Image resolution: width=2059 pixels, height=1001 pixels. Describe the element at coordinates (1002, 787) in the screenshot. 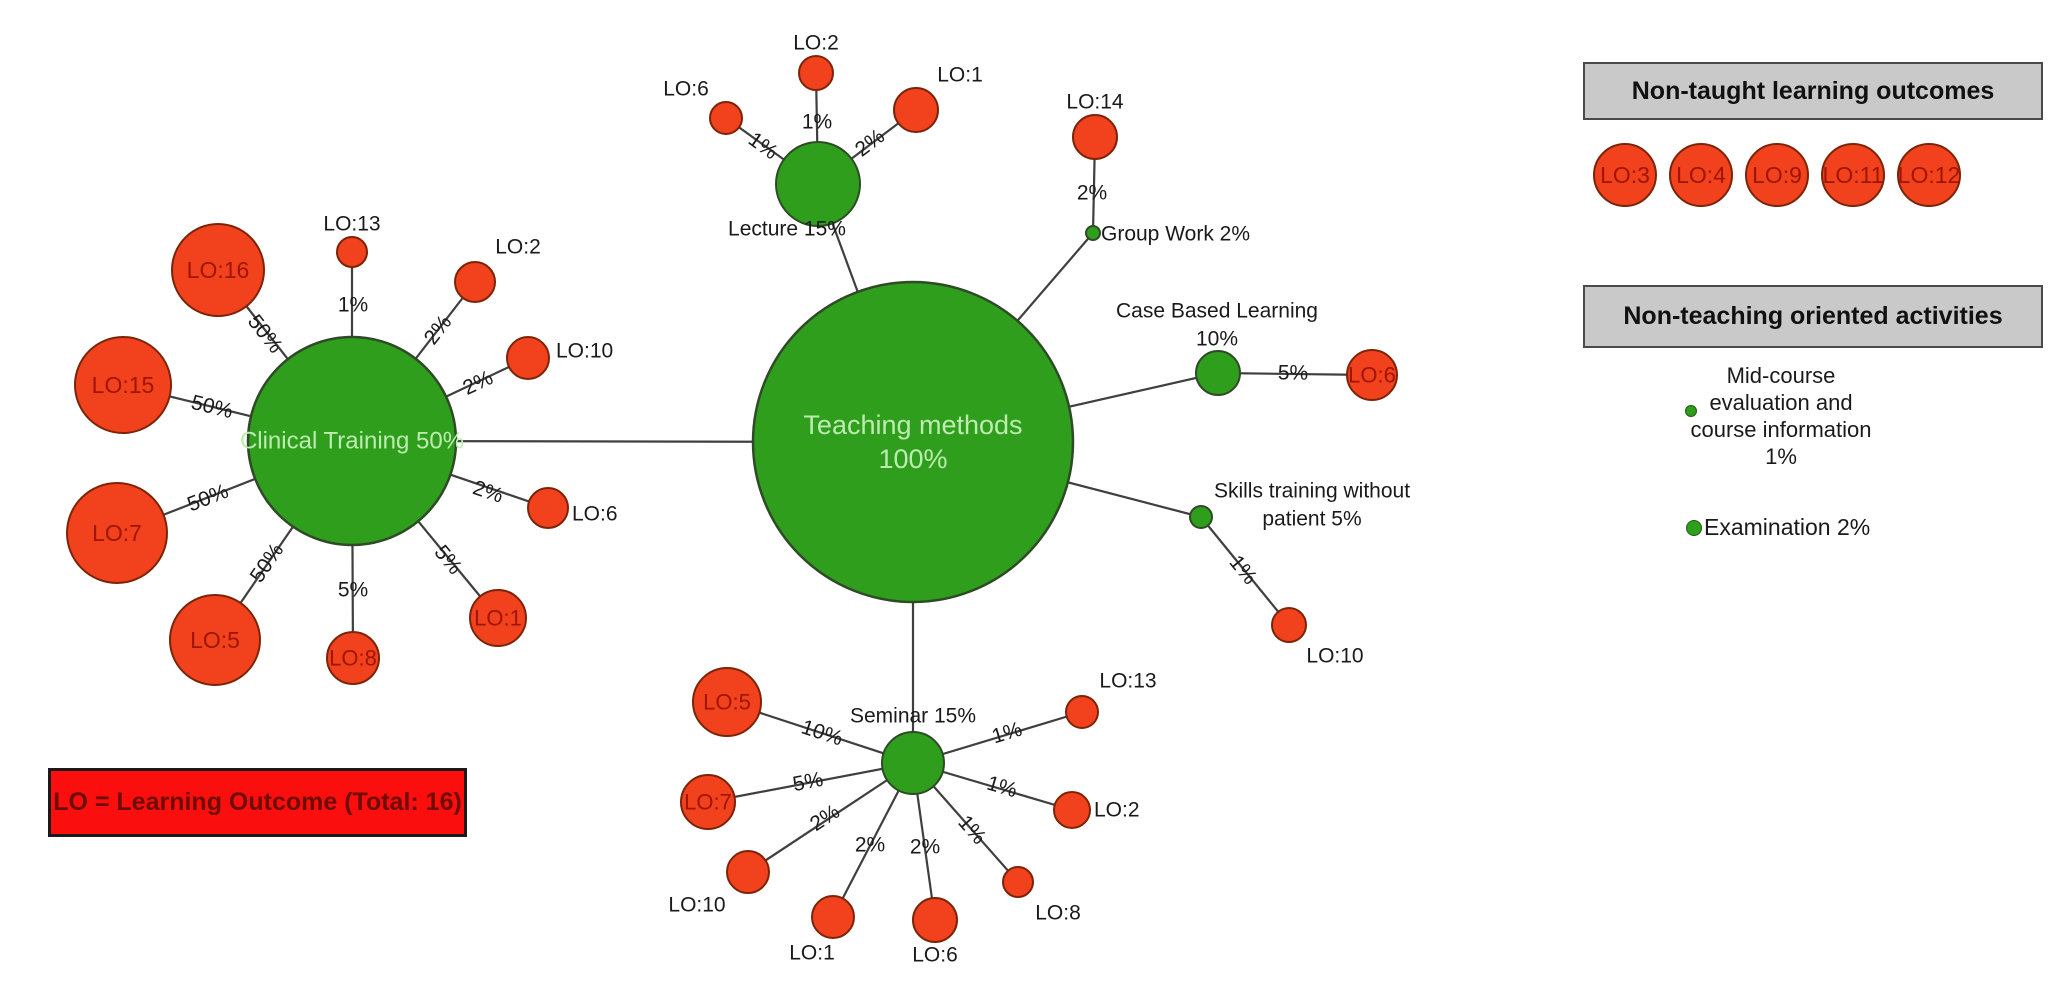

I see `edge-label-seminar-se_lo2: 1%` at that location.